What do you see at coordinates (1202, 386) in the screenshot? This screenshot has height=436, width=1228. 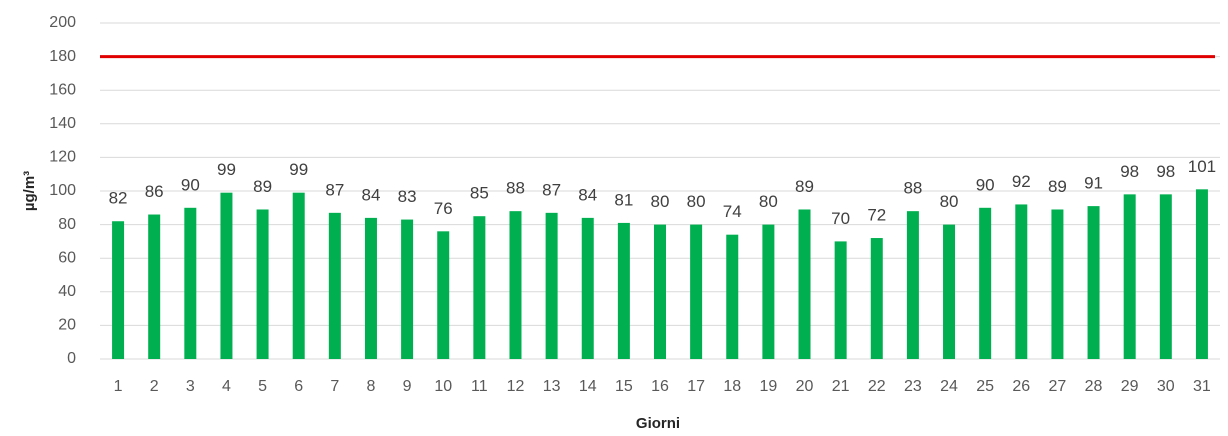 I see `x-tick-label: 31` at bounding box center [1202, 386].